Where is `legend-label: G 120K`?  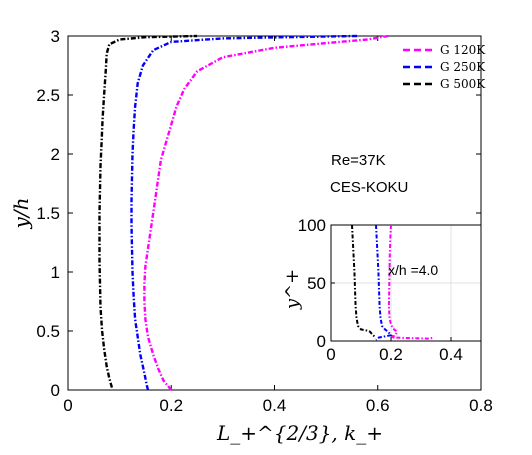 legend-label: G 120K is located at coordinates (463, 50).